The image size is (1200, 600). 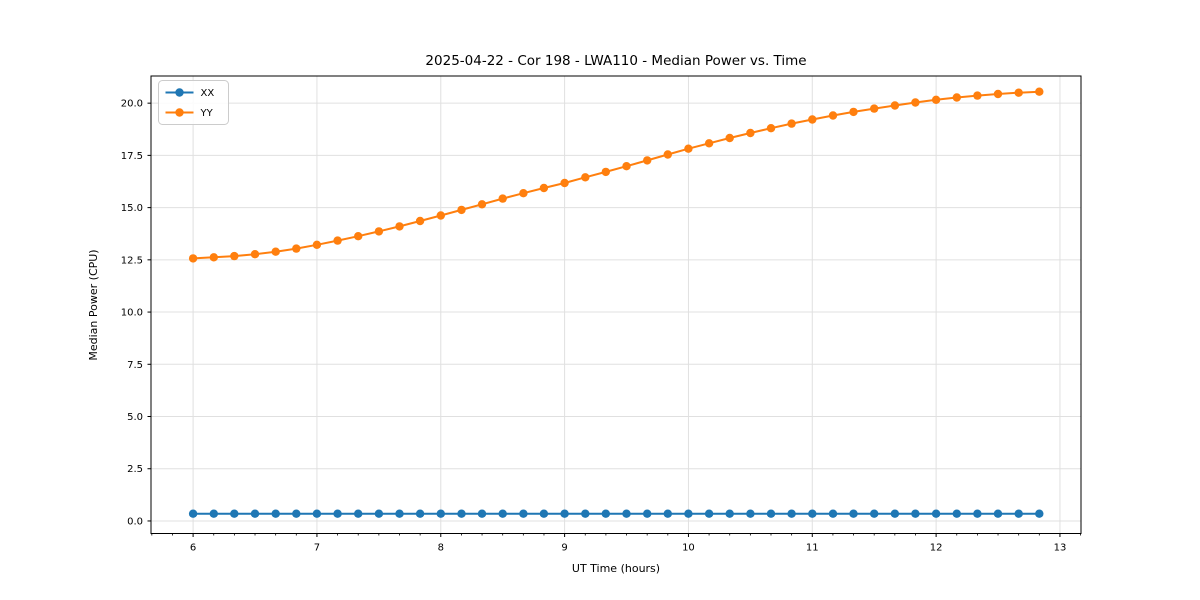 What do you see at coordinates (207, 113) in the screenshot?
I see `legend-label-yy: YY` at bounding box center [207, 113].